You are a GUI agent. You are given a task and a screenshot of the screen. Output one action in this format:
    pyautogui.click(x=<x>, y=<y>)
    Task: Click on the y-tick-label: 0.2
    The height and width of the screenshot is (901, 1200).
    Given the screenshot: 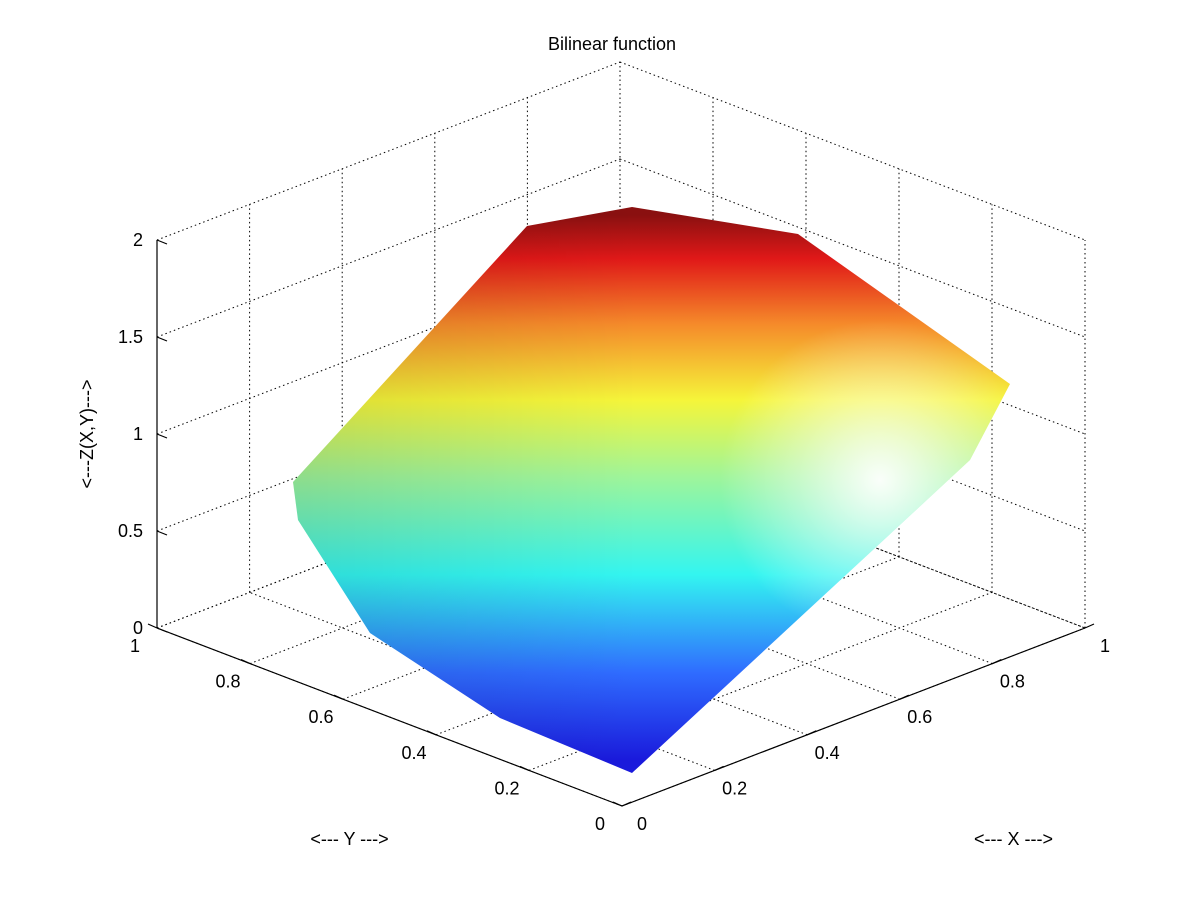 What is the action you would take?
    pyautogui.click(x=506, y=788)
    